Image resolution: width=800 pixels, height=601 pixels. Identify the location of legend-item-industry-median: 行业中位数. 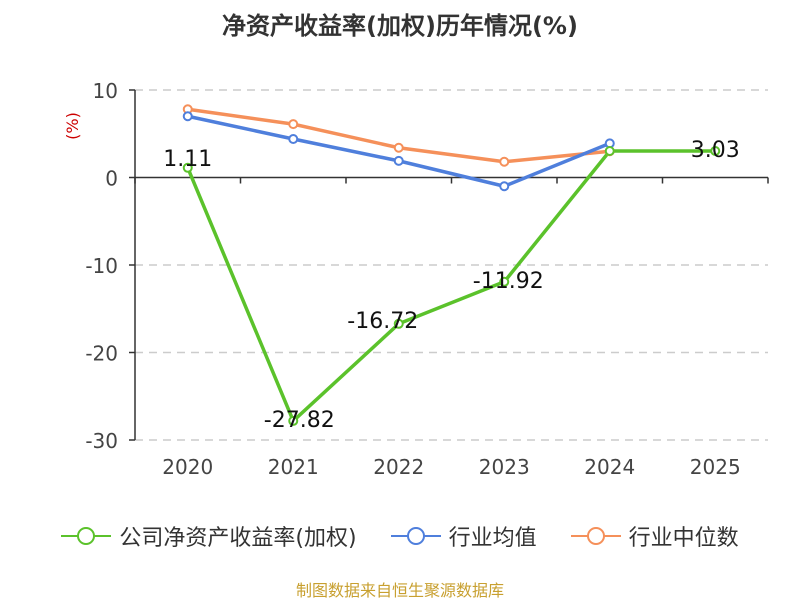
(654, 536).